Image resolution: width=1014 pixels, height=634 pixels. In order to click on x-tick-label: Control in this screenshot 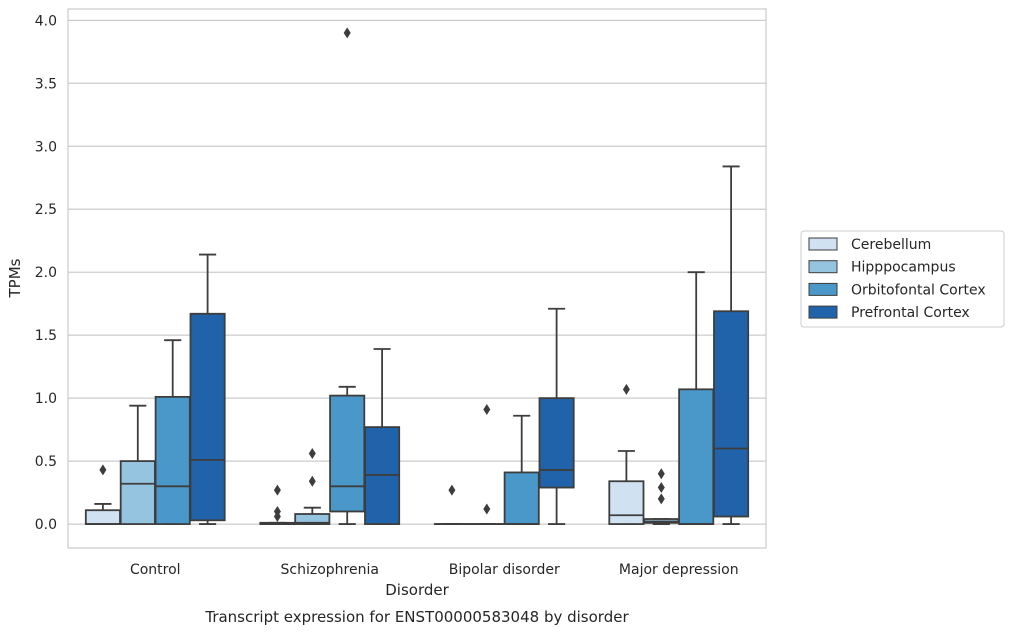, I will do `click(155, 570)`.